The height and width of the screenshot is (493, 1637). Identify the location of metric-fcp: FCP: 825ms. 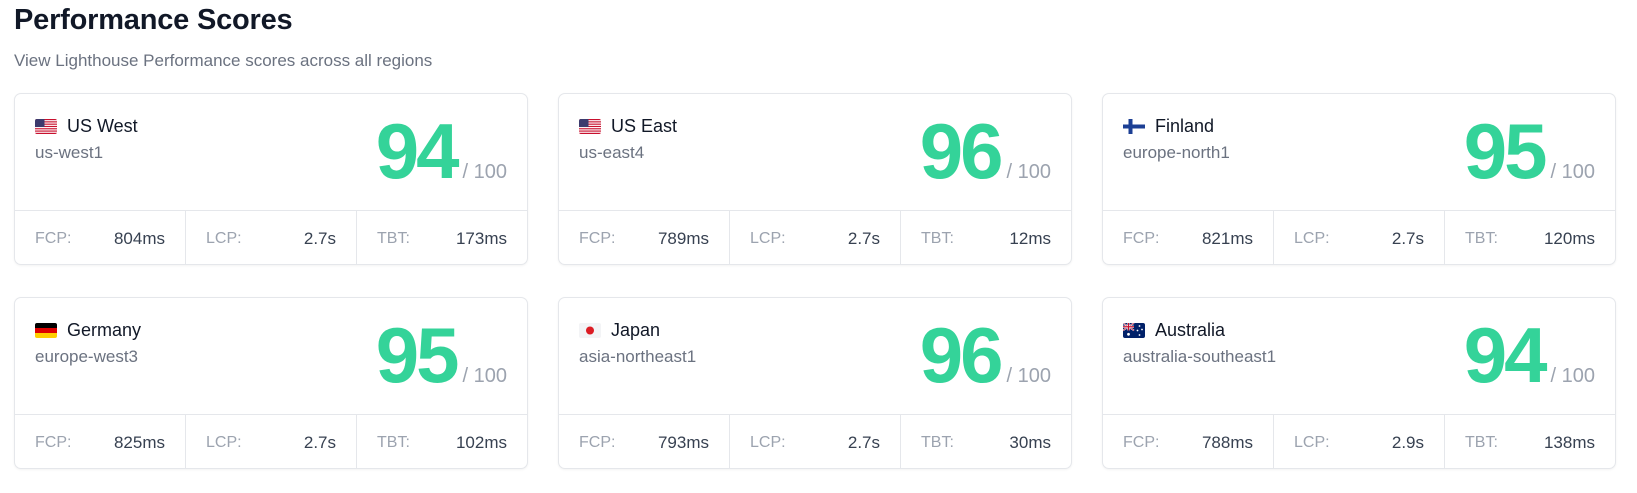
(100, 441).